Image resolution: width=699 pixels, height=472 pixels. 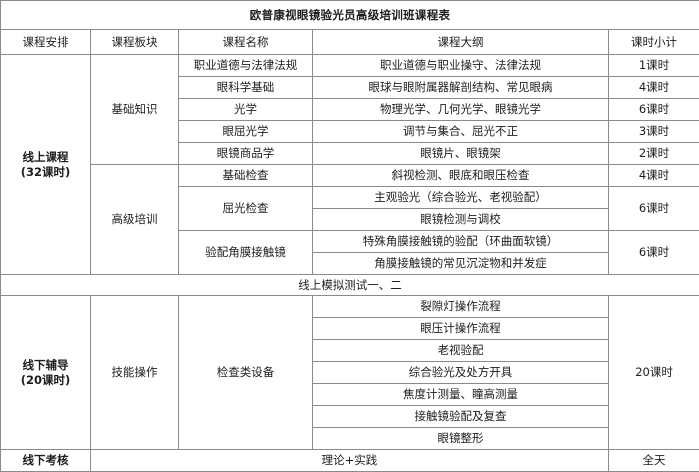 What do you see at coordinates (461, 395) in the screenshot?
I see `outline-cell: 焦度计测量、瞳高测量` at bounding box center [461, 395].